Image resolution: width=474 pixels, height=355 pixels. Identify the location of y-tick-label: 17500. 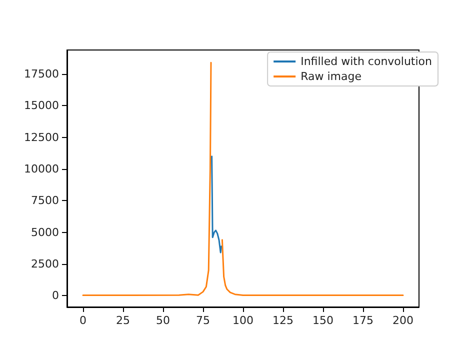
(41, 74).